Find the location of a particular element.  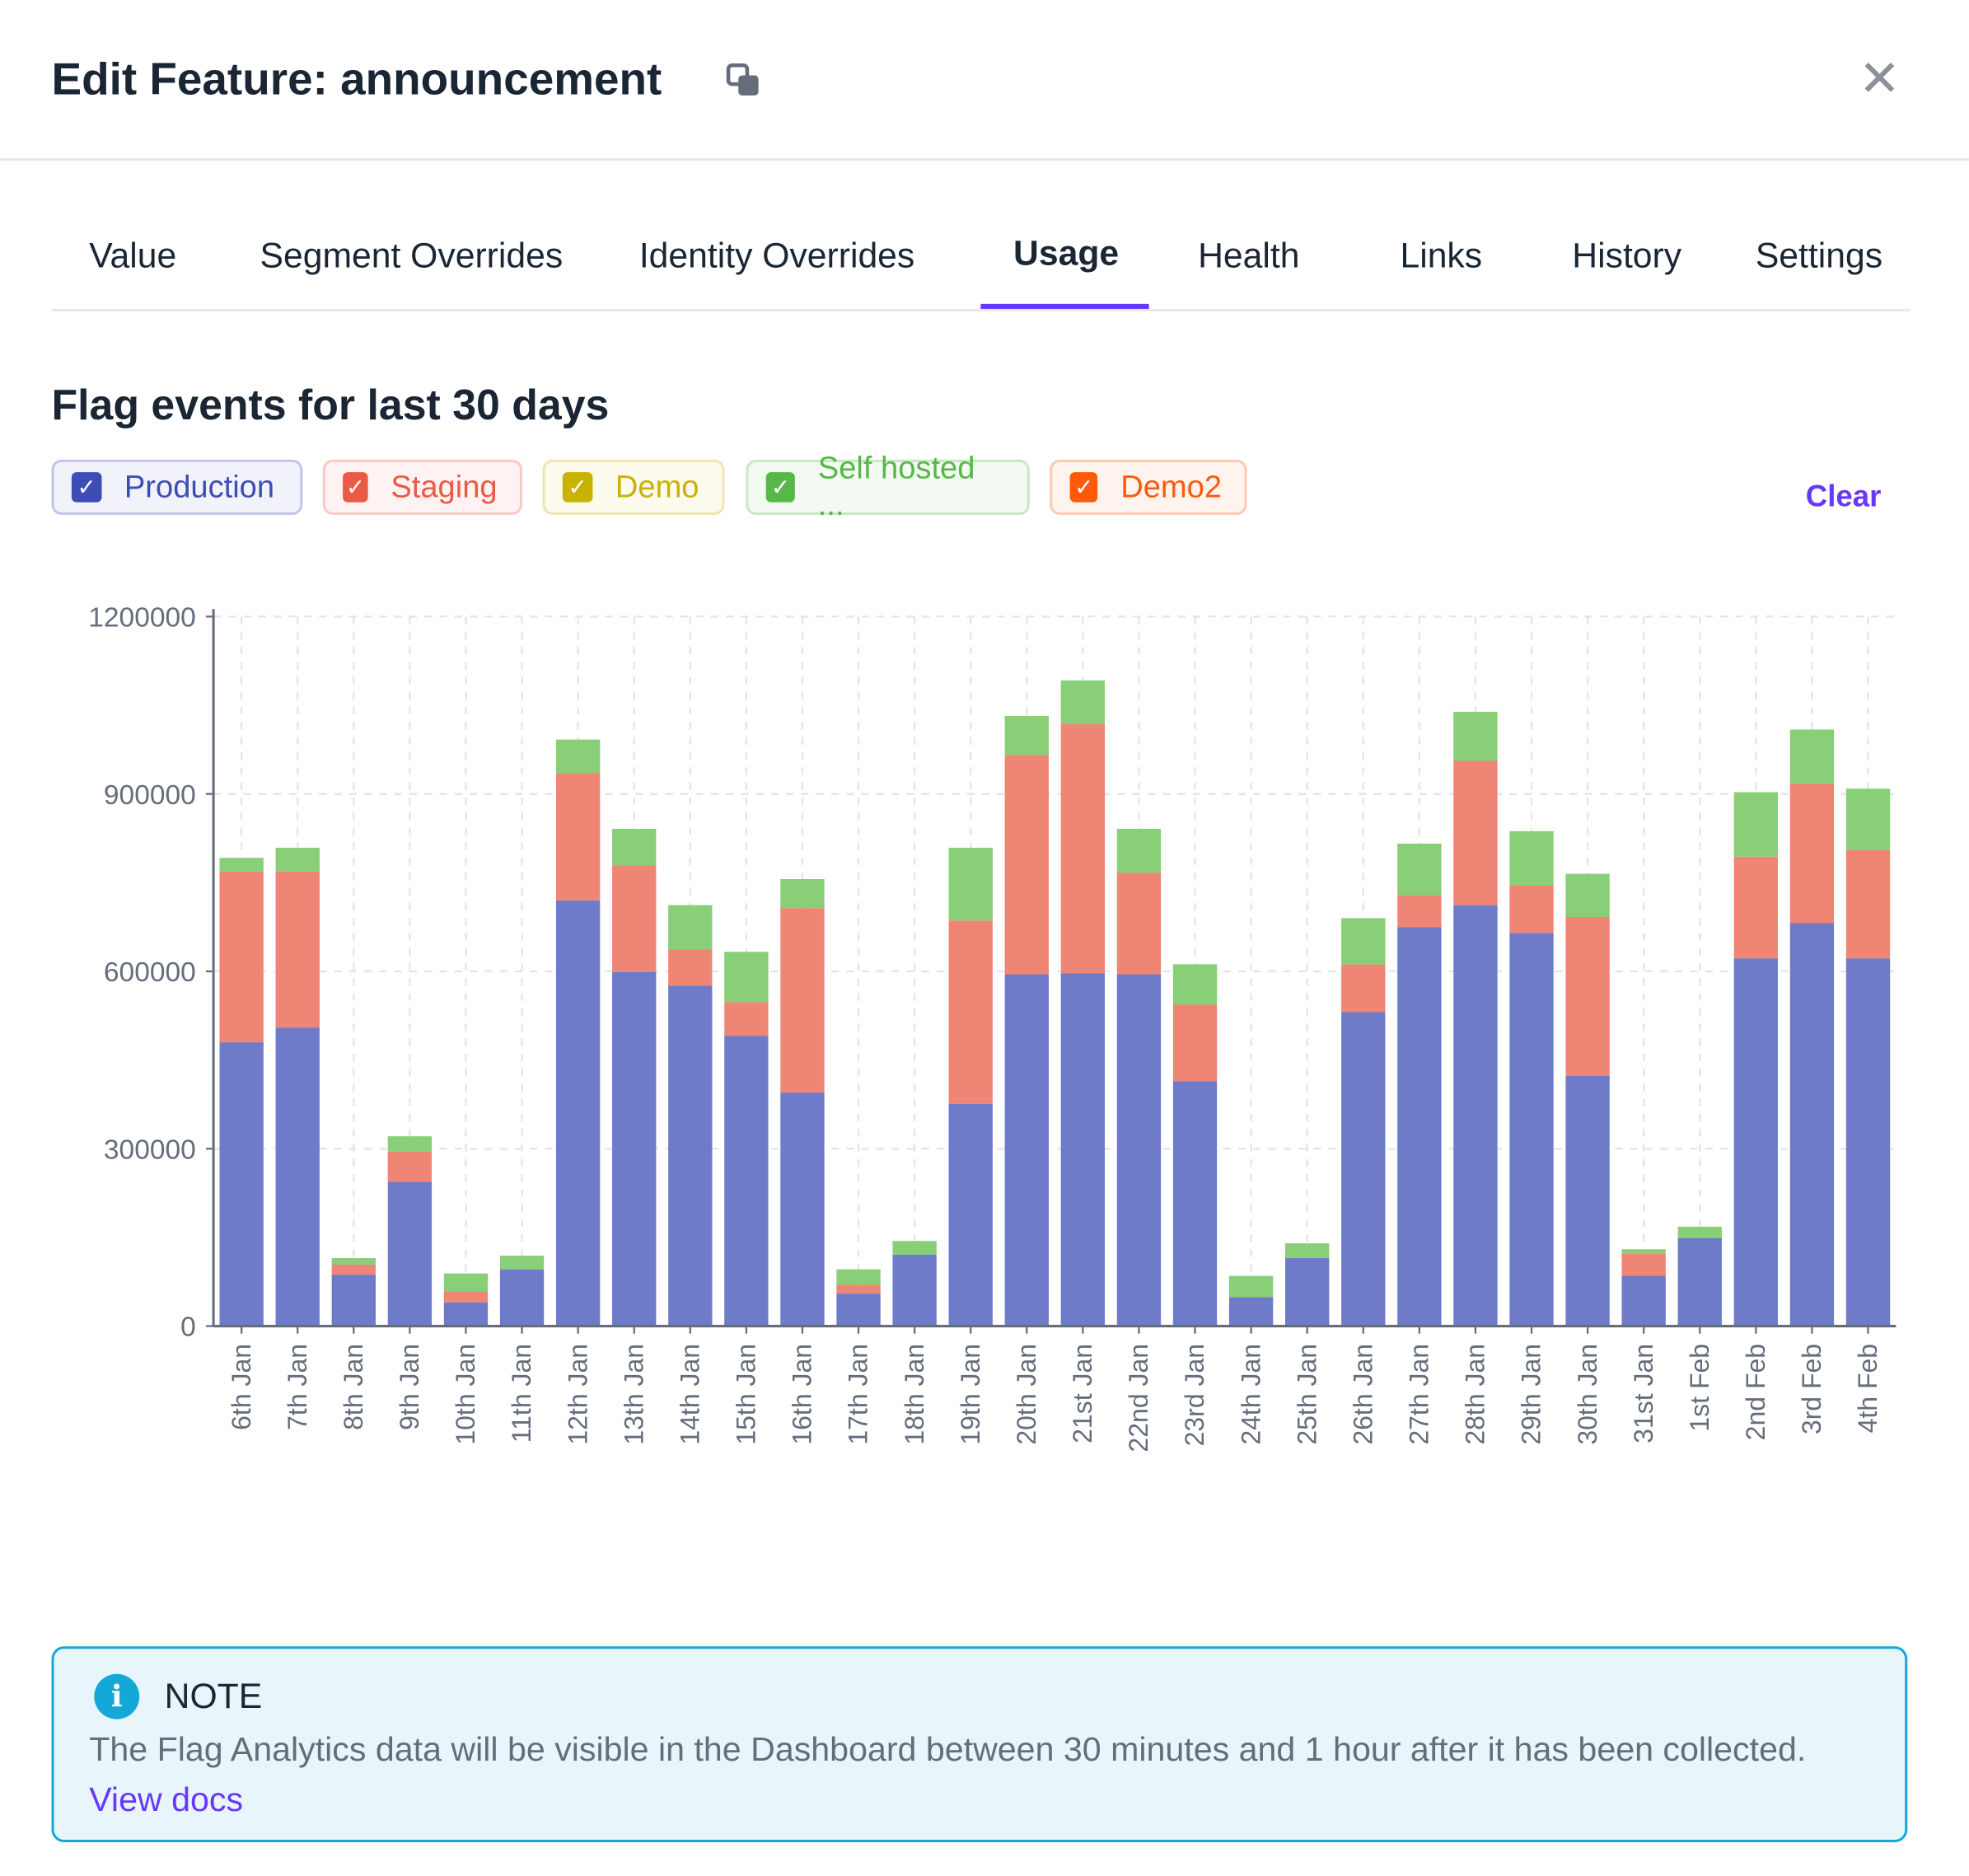

modal-header: Edit Feature: announcement ✕ is located at coordinates (984, 80).